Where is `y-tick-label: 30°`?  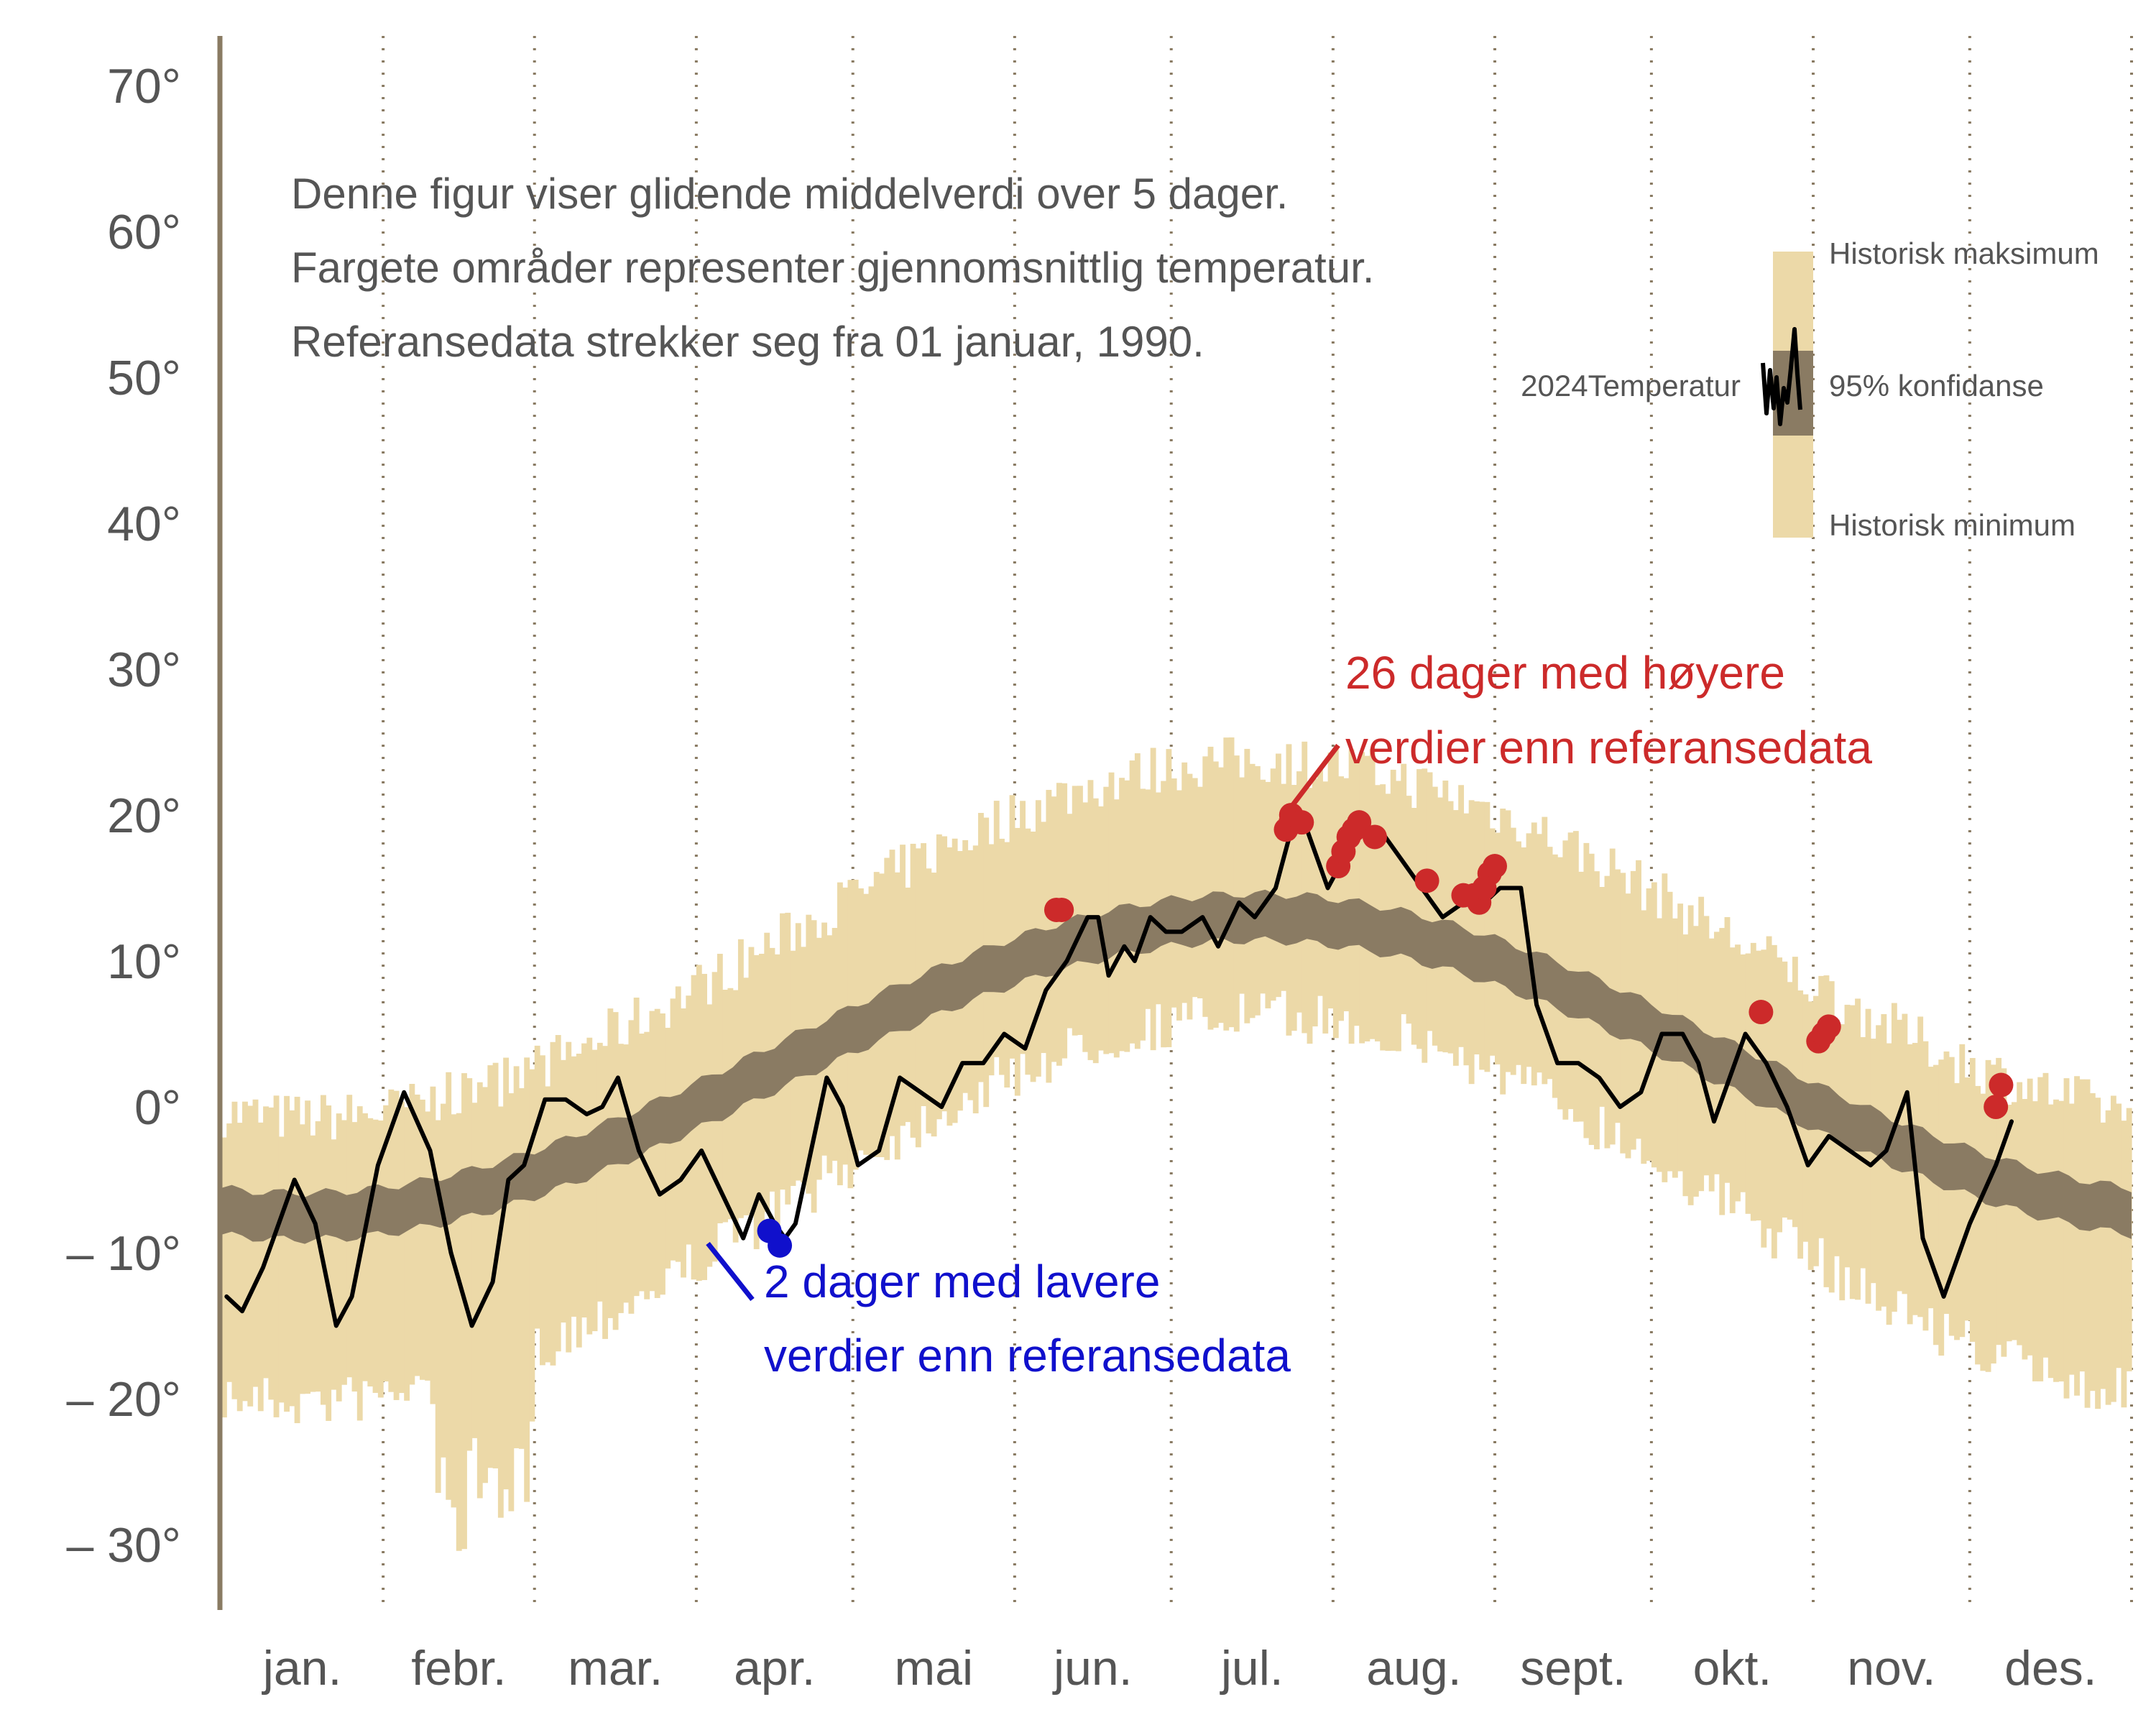
y-tick-label: 30° is located at coordinates (144, 670).